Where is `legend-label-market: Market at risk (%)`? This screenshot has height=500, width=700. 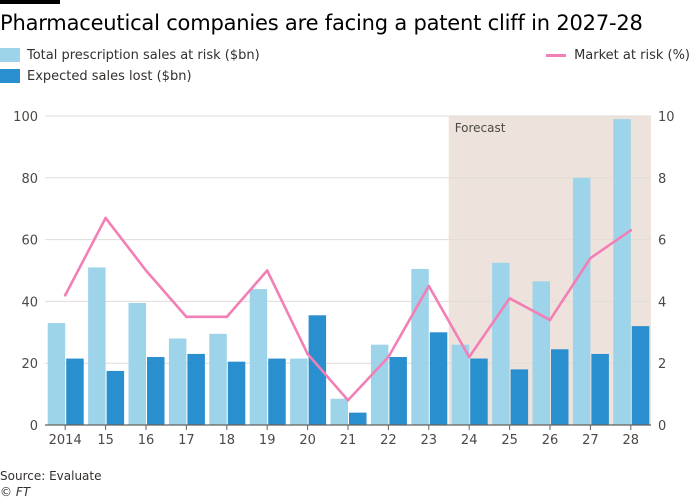 legend-label-market: Market at risk (%) is located at coordinates (632, 55).